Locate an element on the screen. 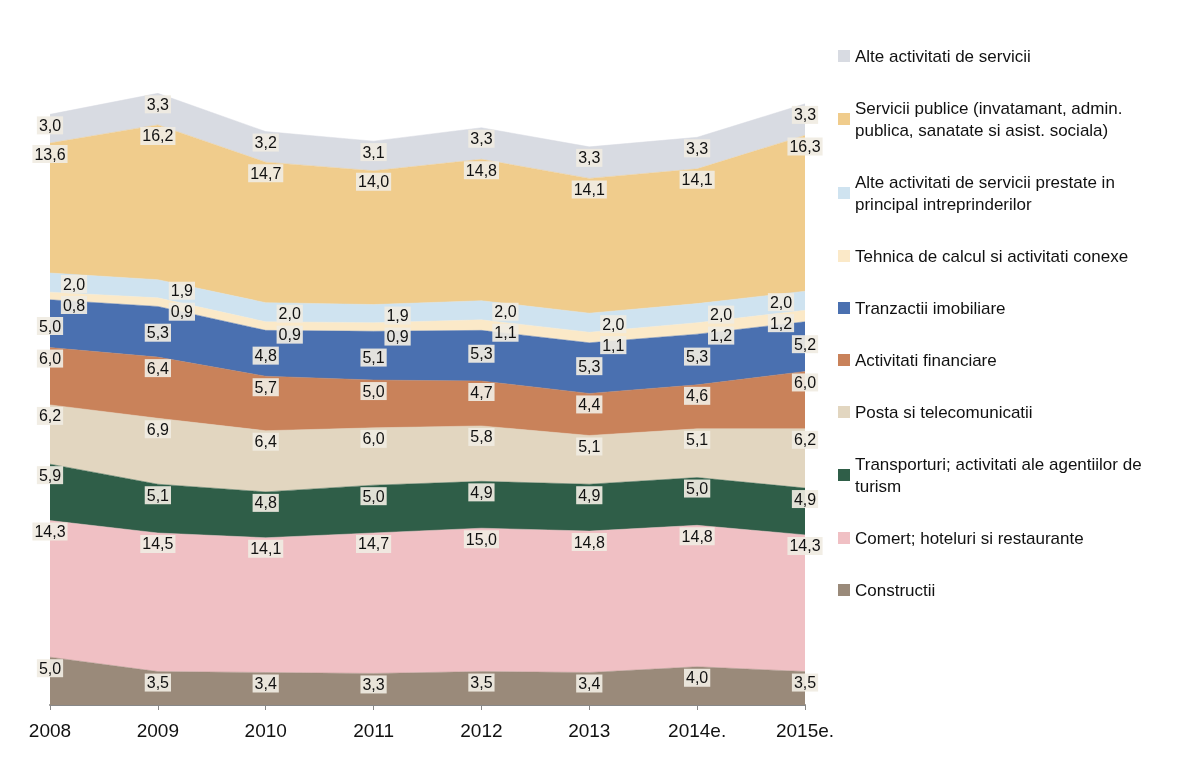 This screenshot has height=758, width=1190. data-label: 6,9 is located at coordinates (158, 429).